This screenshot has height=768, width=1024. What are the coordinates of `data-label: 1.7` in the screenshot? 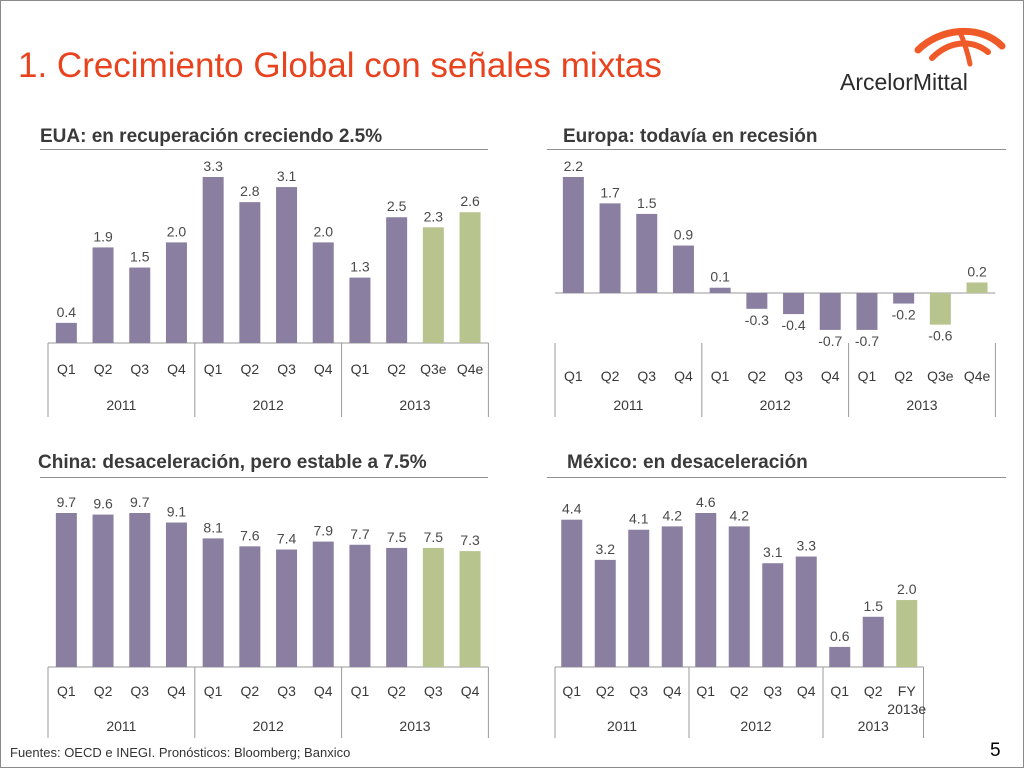 It's located at (610, 192).